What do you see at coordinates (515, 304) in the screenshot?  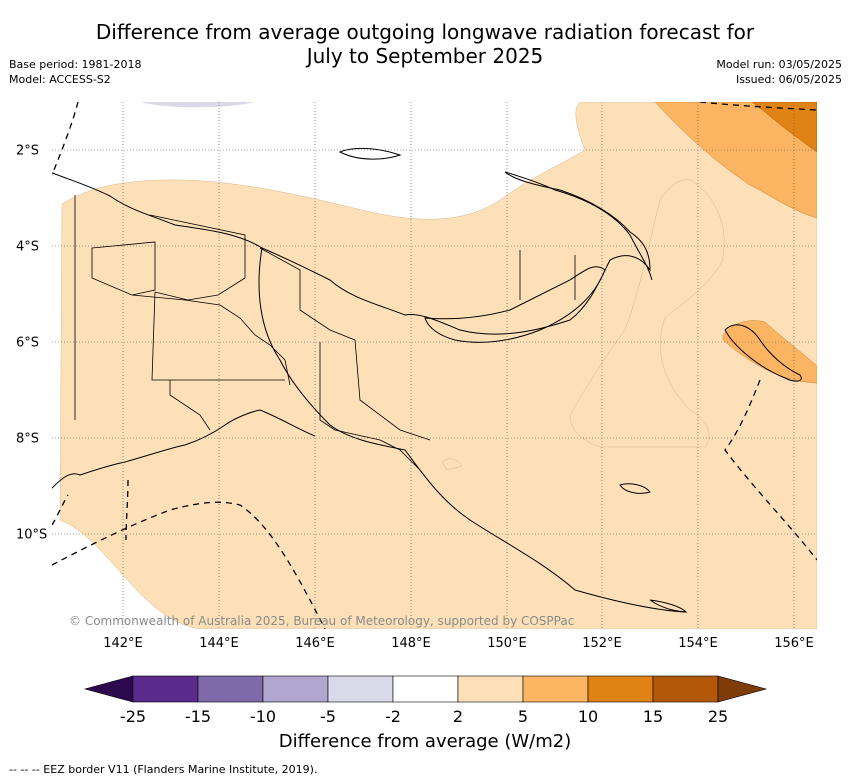 I see `new-britain-coast` at bounding box center [515, 304].